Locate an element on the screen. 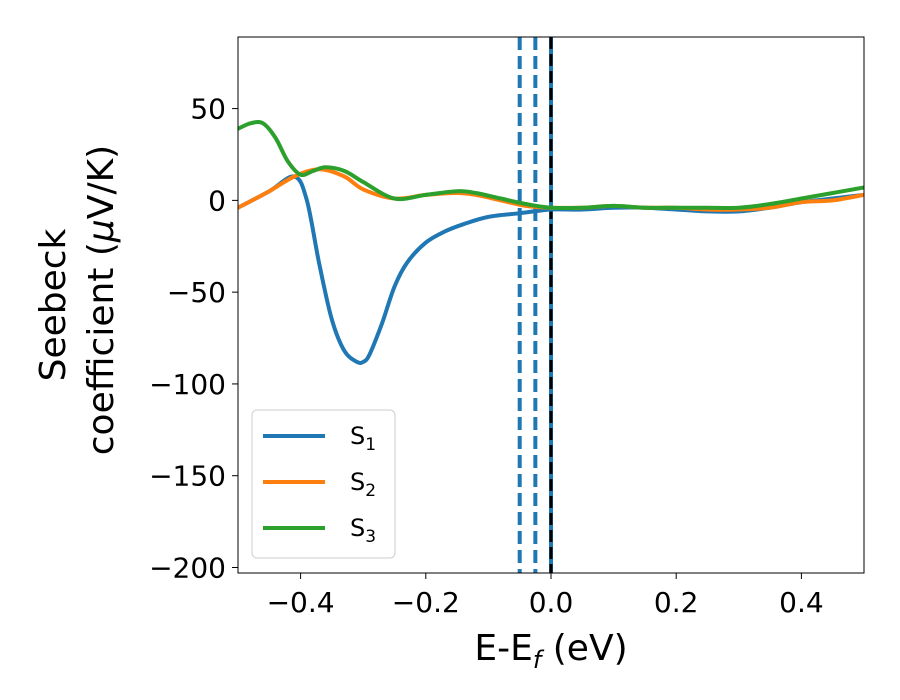  legend-label-s2: S2 is located at coordinates (363, 484).